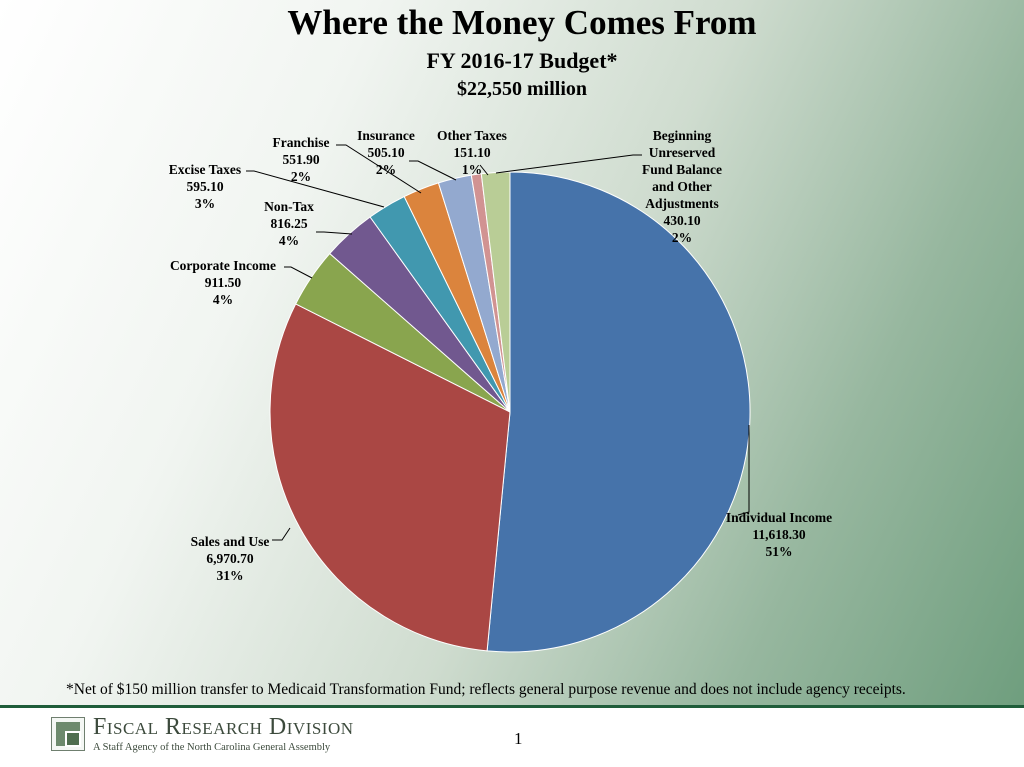 The image size is (1024, 767). I want to click on slice-label-franchise: Franchise 551.90 2%, so click(301, 159).